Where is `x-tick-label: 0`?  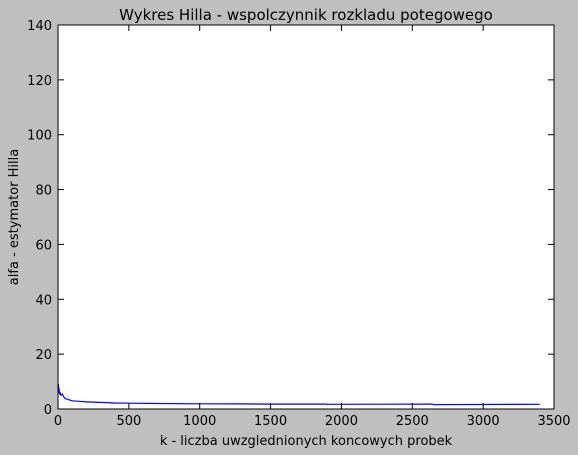
x-tick-label: 0 is located at coordinates (58, 421).